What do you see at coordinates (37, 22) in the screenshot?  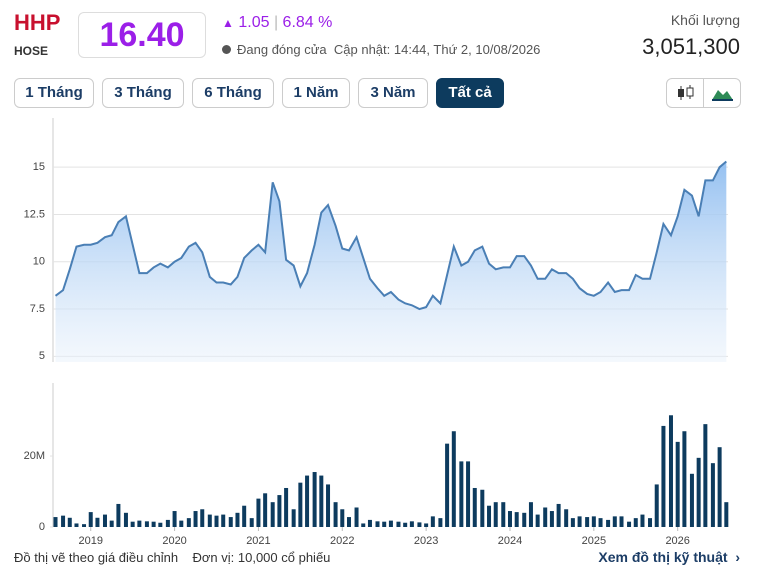 I see `ticker: HHP` at bounding box center [37, 22].